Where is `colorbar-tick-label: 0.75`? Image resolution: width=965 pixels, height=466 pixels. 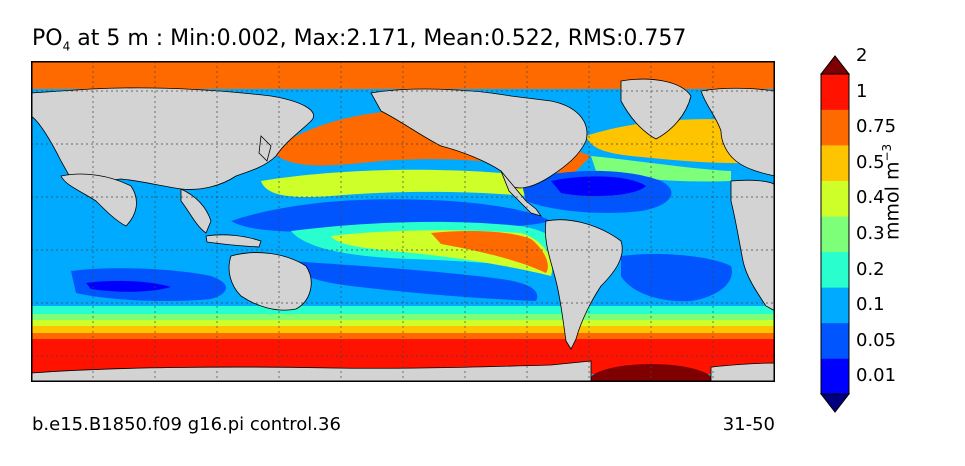
colorbar-tick-label: 0.75 is located at coordinates (876, 127).